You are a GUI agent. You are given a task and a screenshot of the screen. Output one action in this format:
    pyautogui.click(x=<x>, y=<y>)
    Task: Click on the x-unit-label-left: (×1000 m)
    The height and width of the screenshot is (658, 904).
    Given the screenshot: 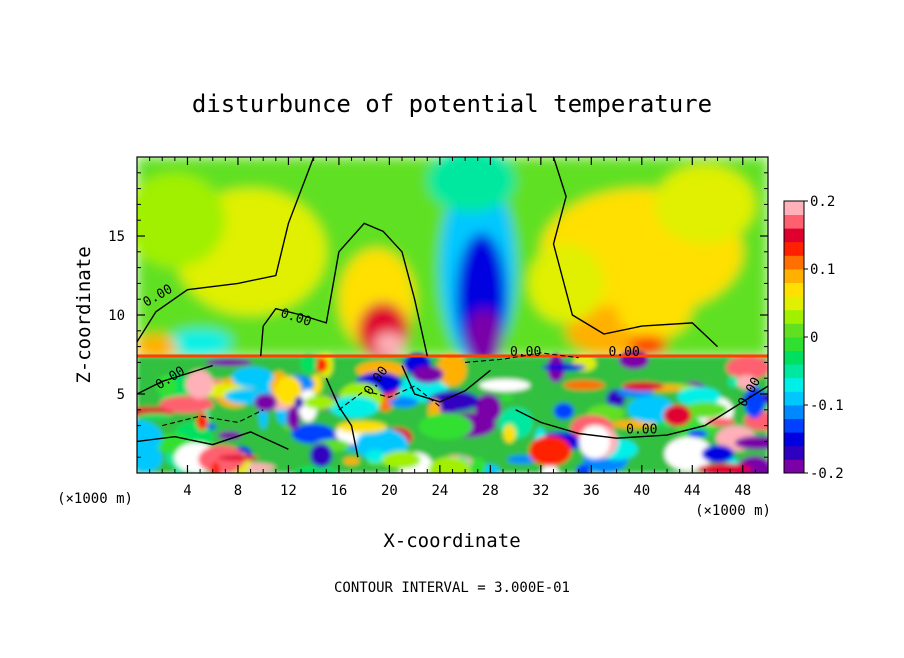 What is the action you would take?
    pyautogui.click(x=95, y=499)
    